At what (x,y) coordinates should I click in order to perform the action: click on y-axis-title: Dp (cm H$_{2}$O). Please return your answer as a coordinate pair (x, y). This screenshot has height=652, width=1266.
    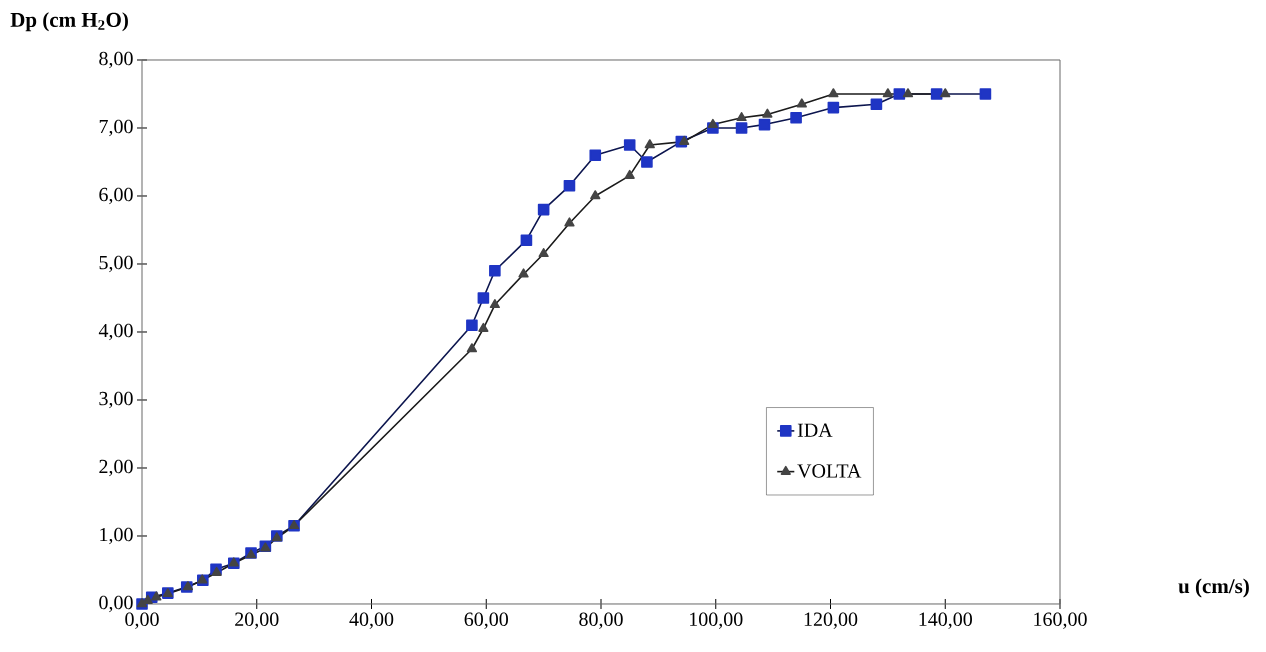
    Looking at the image, I should click on (69, 22).